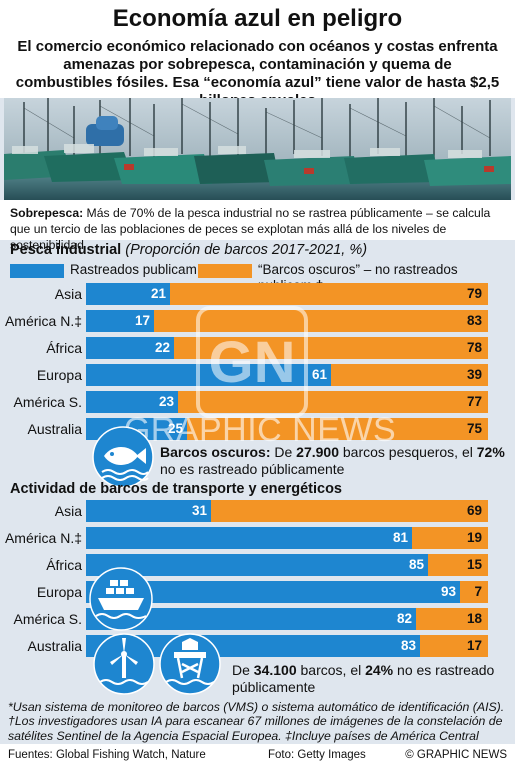  I want to click on chart-2-bar-row: 85 15, so click(287, 565).